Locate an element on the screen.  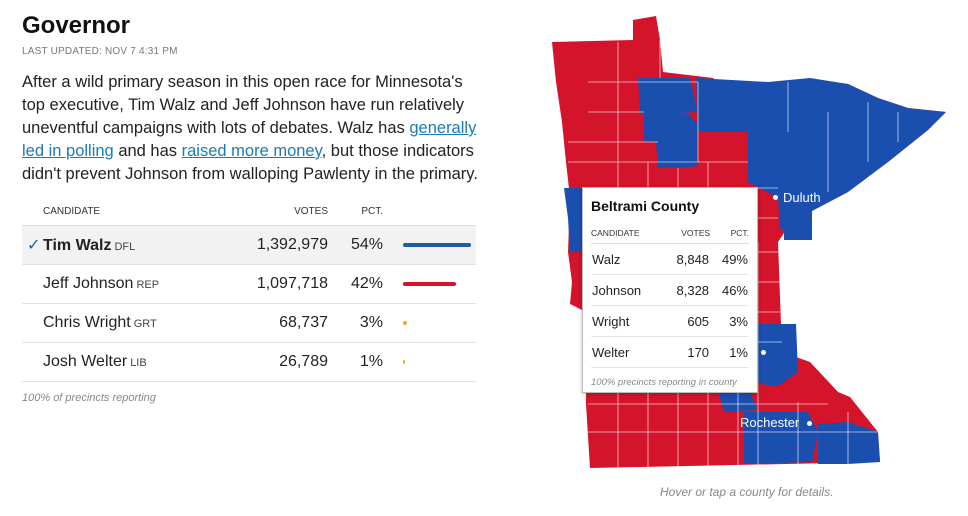
pct-header: PCT. is located at coordinates (355, 213).